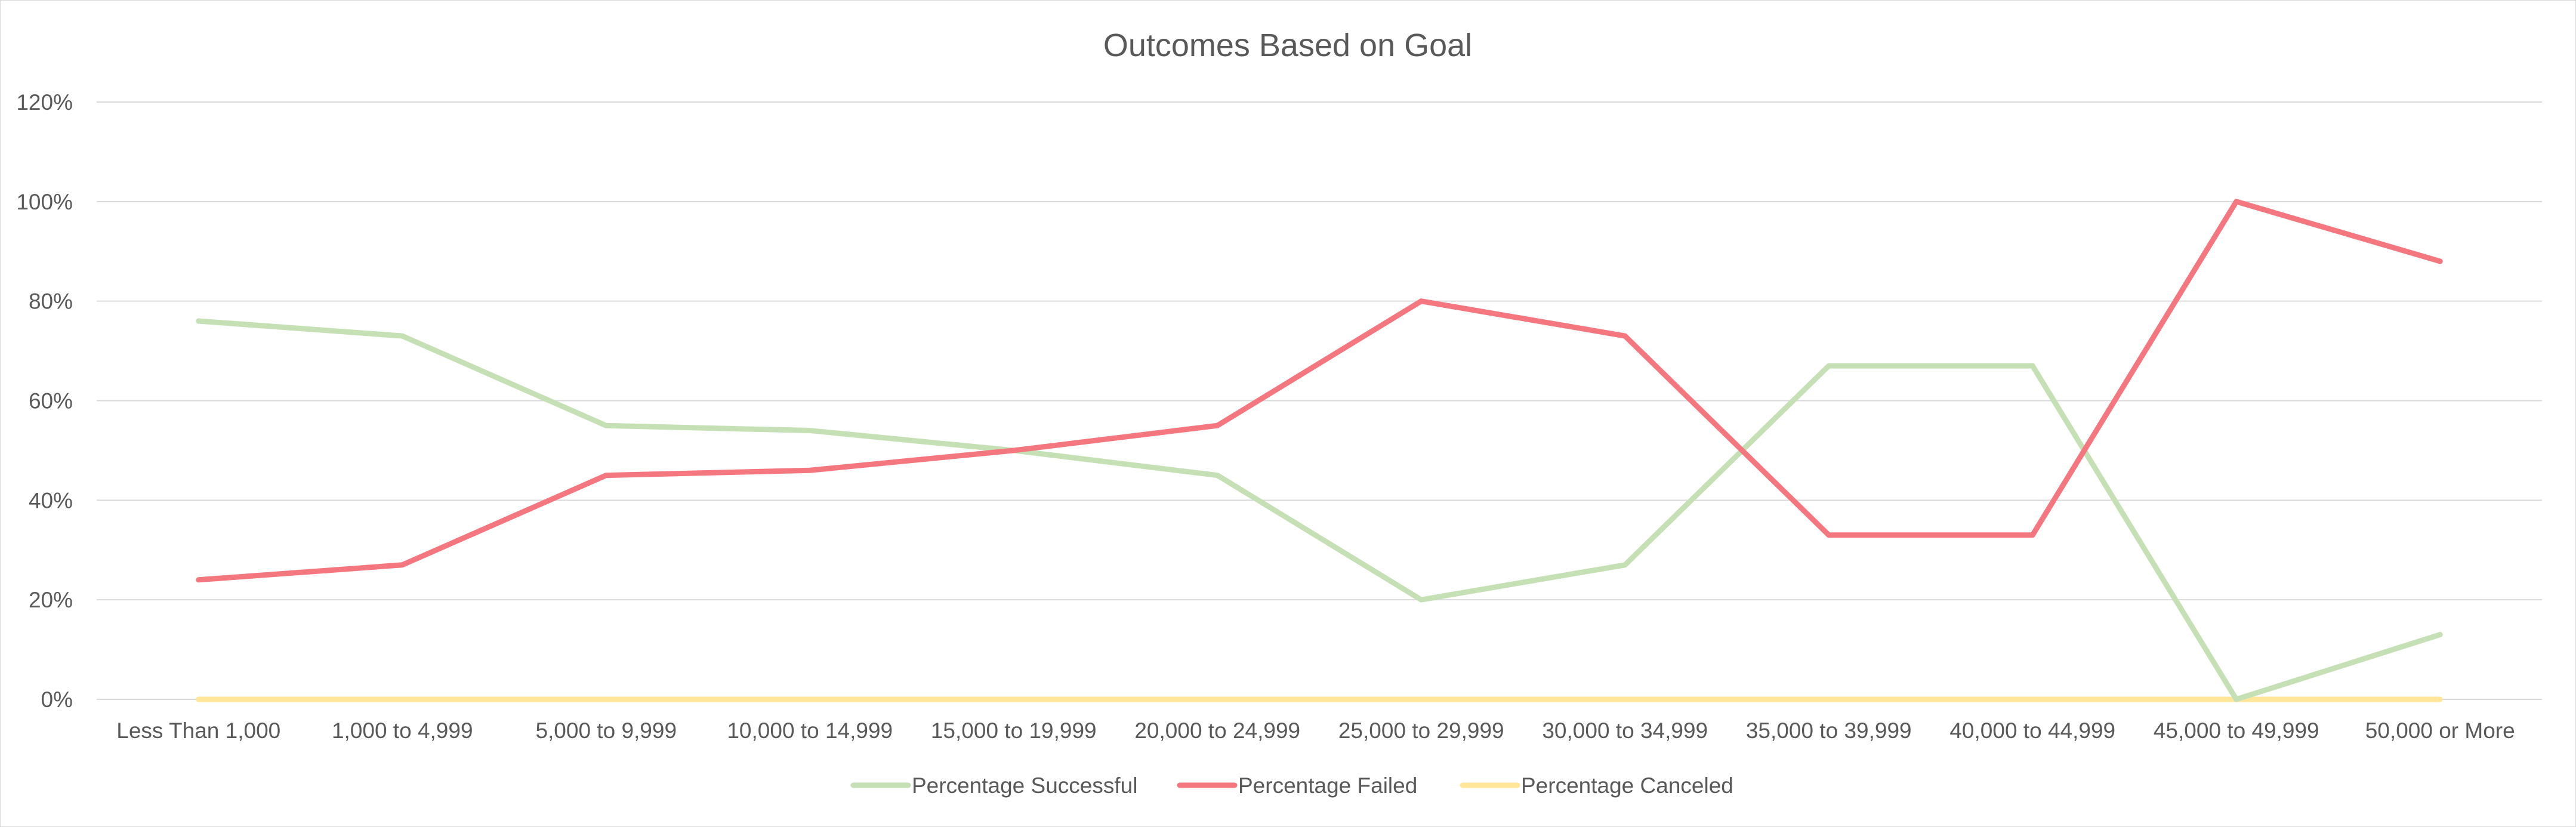  I want to click on x-tick-label: 40,000 to 44,999, so click(2032, 730).